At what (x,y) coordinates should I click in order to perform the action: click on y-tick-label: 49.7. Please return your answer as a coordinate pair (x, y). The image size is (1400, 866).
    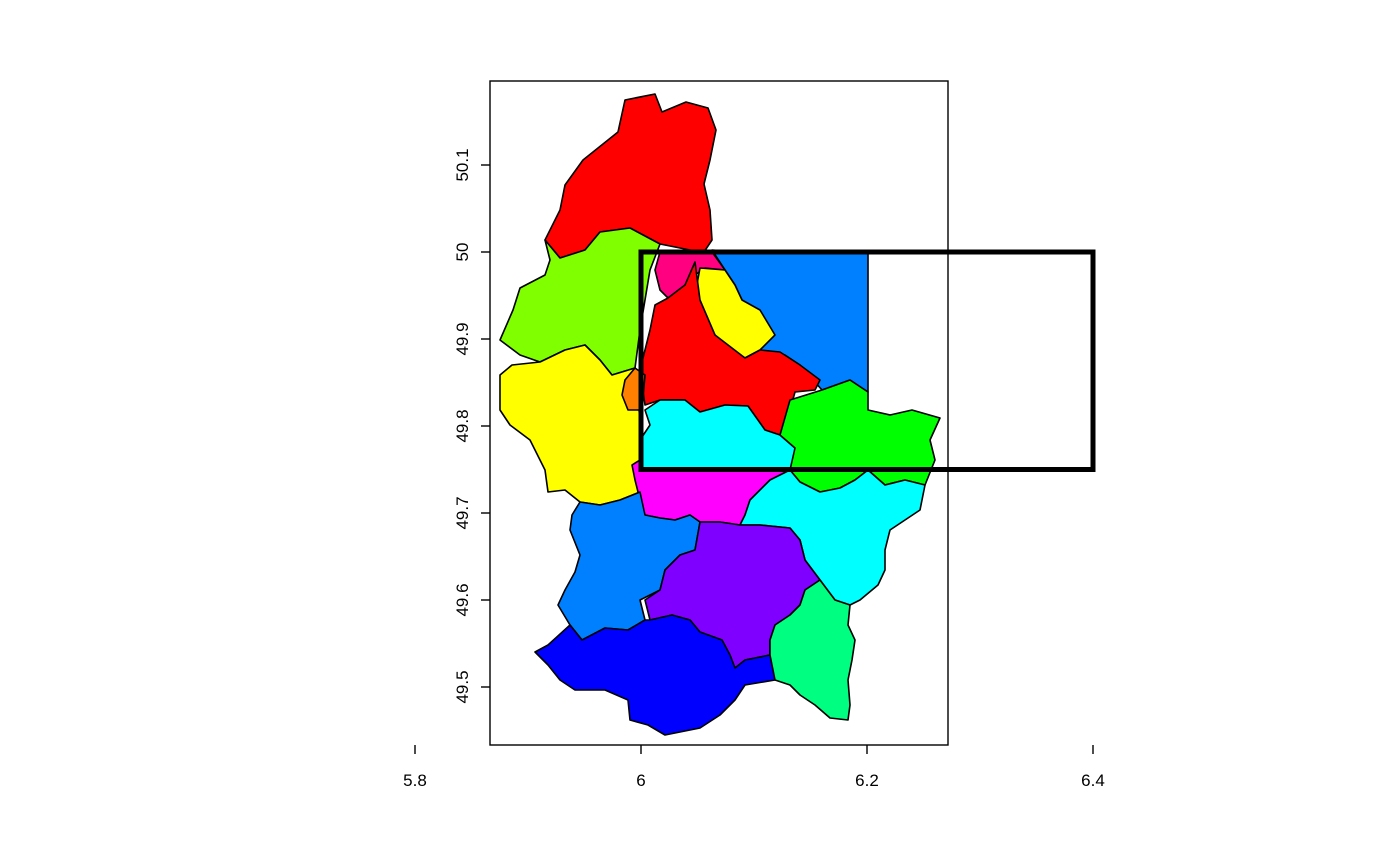
    Looking at the image, I should click on (462, 512).